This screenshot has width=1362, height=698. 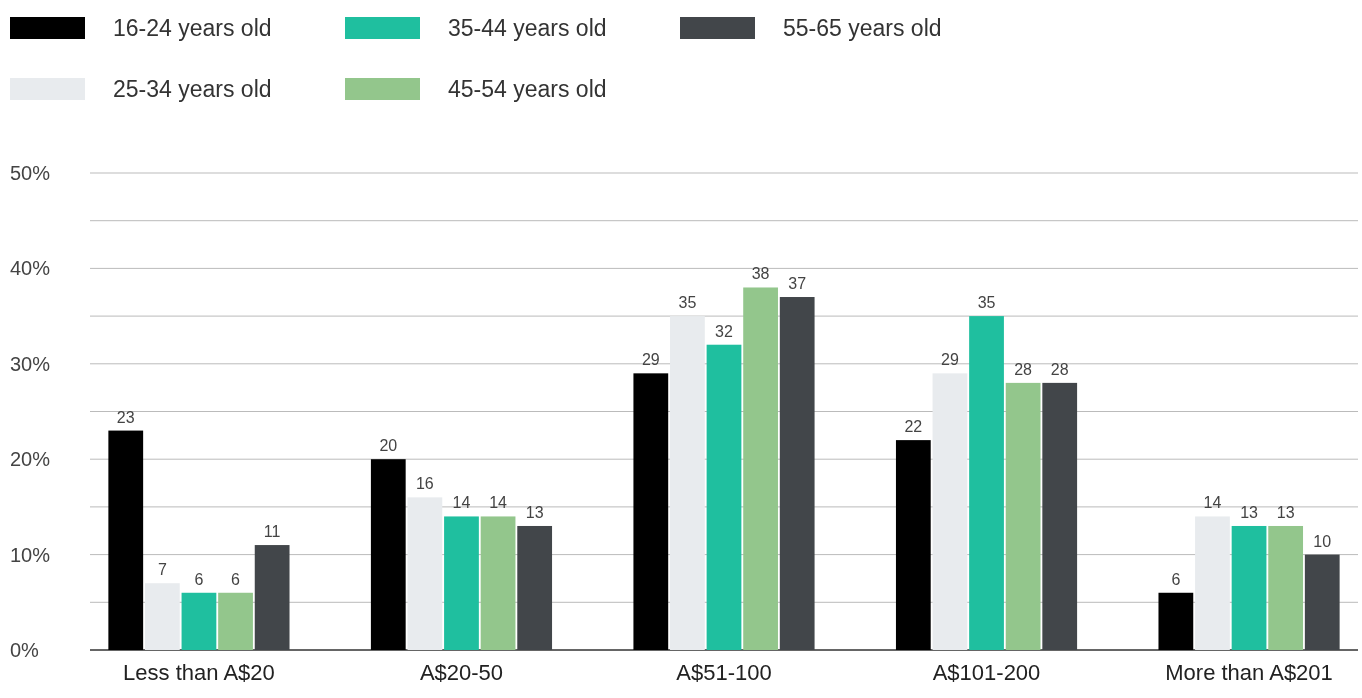 I want to click on y-tick-label: 0%, so click(x=25, y=650).